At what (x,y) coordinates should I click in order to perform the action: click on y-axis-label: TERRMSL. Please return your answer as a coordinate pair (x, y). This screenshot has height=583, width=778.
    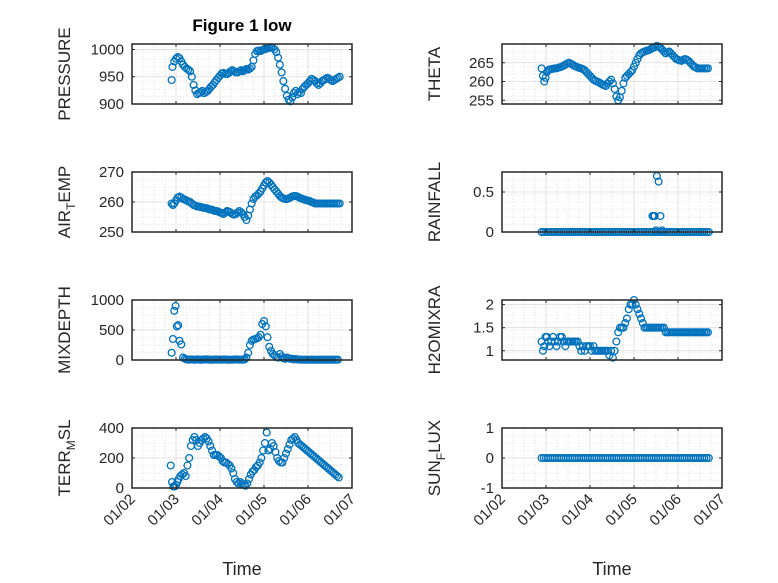
    Looking at the image, I should click on (66, 457).